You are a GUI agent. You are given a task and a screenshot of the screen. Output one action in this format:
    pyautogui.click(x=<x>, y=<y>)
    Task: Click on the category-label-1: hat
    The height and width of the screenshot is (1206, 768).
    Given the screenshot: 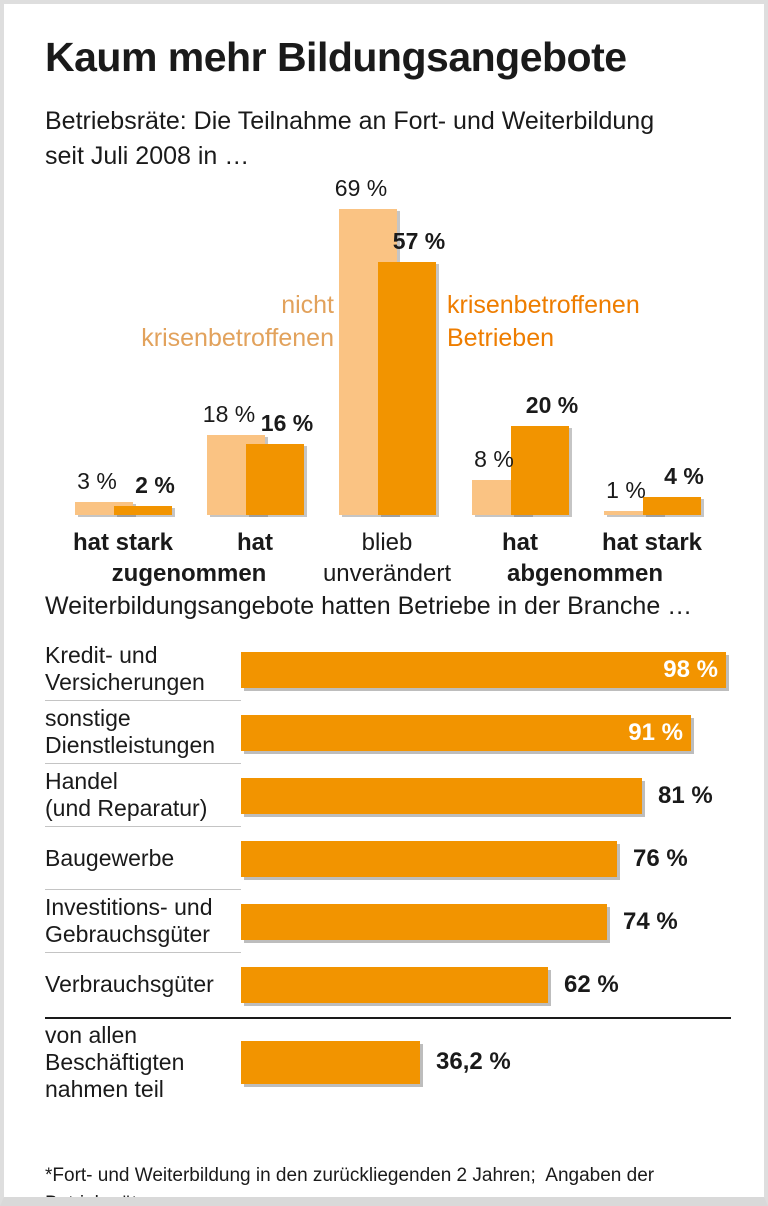 What is the action you would take?
    pyautogui.click(x=255, y=542)
    